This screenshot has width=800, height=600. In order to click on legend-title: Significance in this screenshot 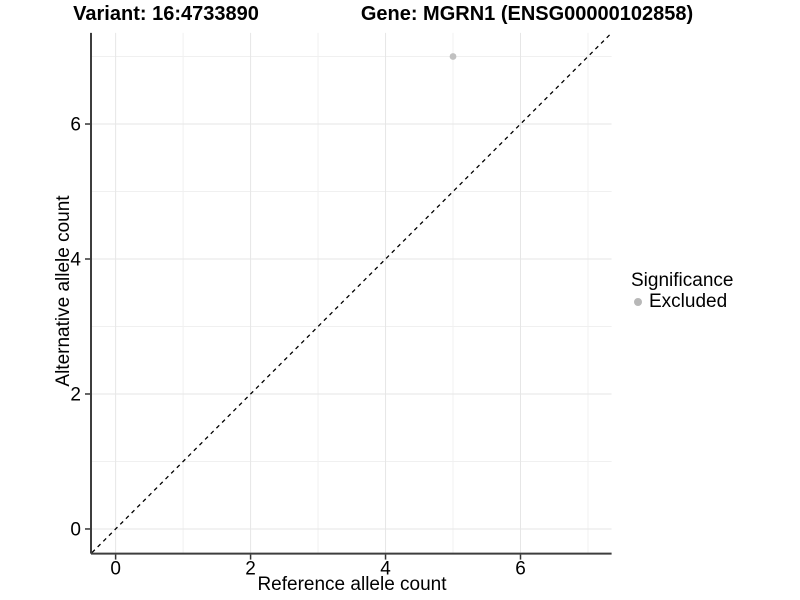, I will do `click(682, 280)`.